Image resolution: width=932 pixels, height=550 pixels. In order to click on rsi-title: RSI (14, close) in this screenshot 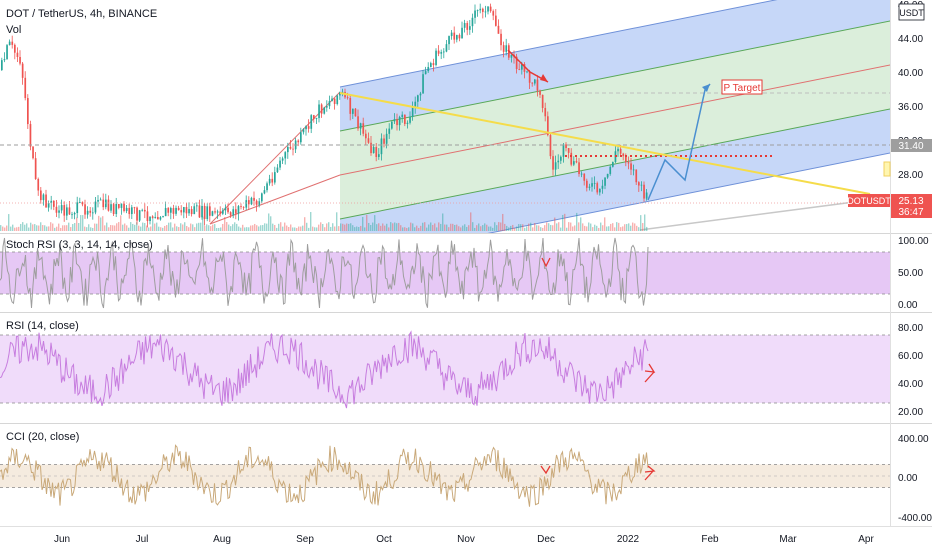, I will do `click(42, 326)`.